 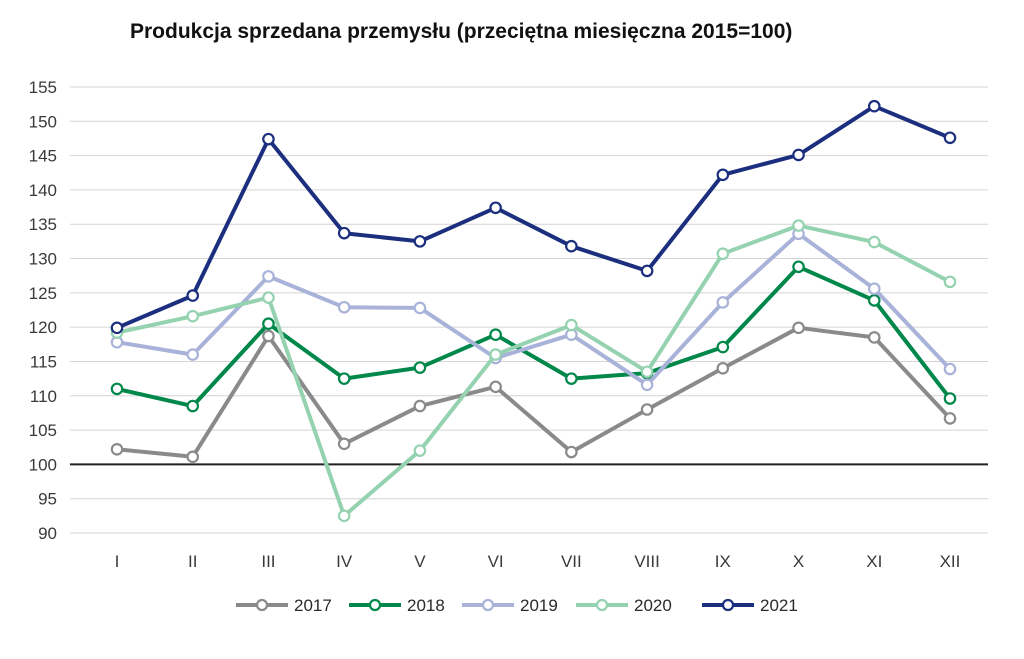 What do you see at coordinates (43, 190) in the screenshot?
I see `y-tick-label: 140` at bounding box center [43, 190].